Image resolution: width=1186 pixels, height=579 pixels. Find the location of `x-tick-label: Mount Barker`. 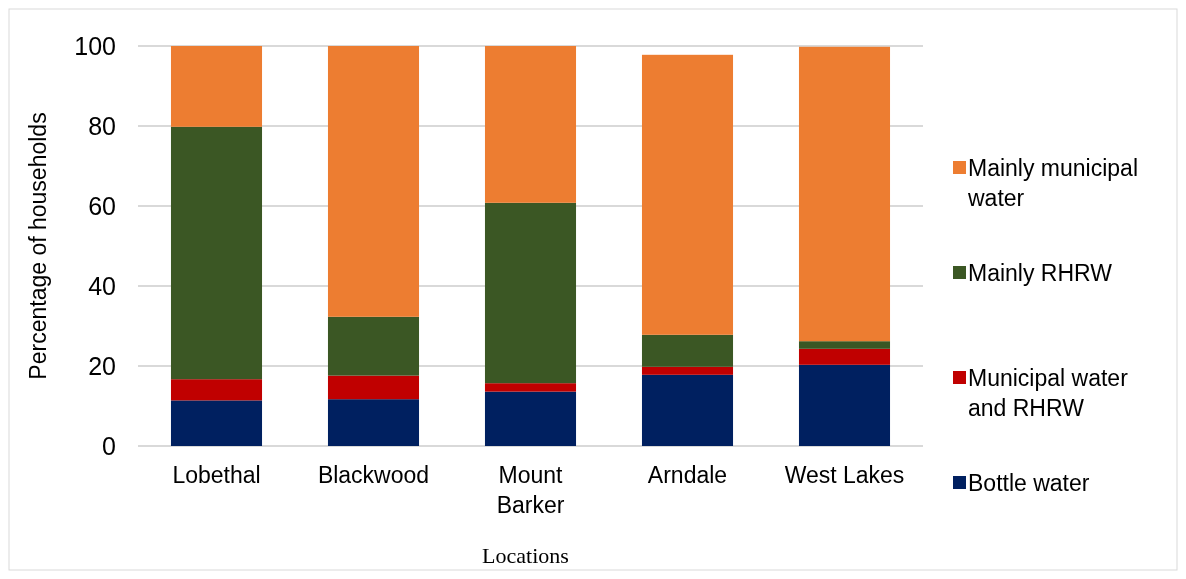

x-tick-label: Mount Barker is located at coordinates (530, 490).